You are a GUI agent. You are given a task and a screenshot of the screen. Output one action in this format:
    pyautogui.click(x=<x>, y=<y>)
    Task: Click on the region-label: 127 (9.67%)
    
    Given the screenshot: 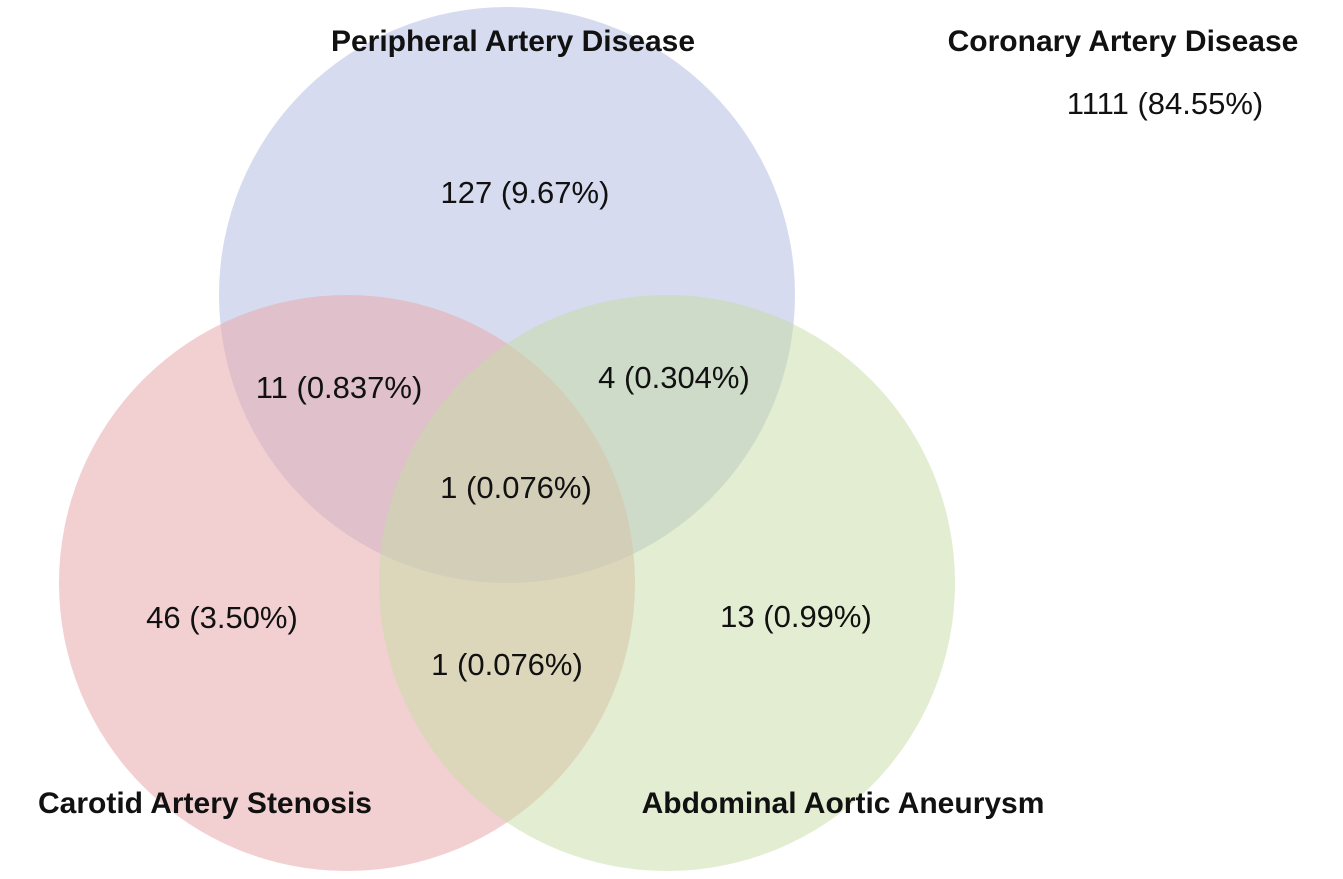 What is the action you would take?
    pyautogui.click(x=525, y=192)
    